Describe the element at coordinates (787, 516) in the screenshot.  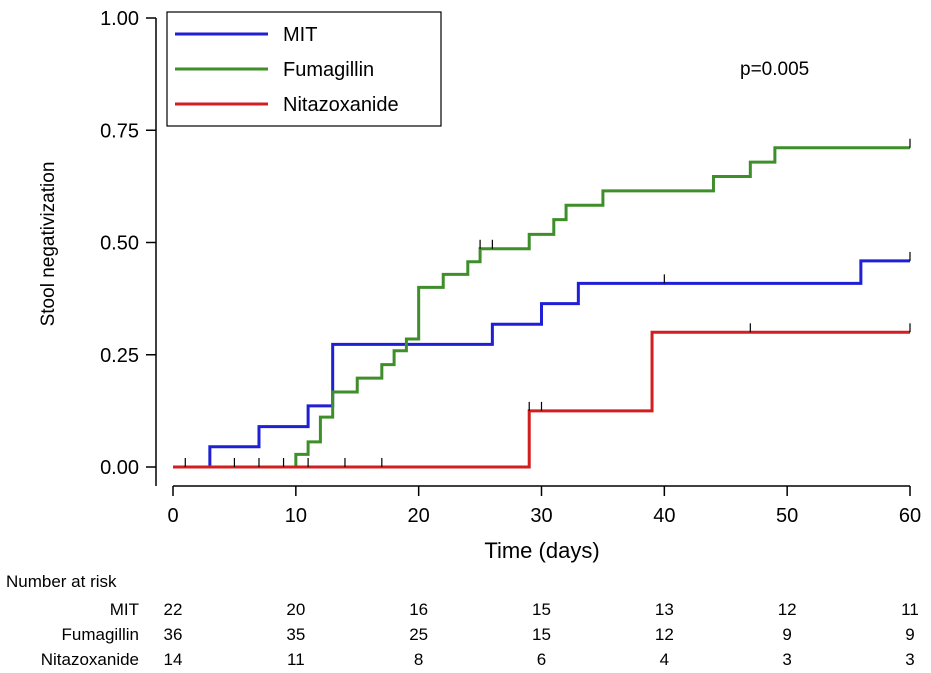
I see `x-tick-label: 50` at that location.